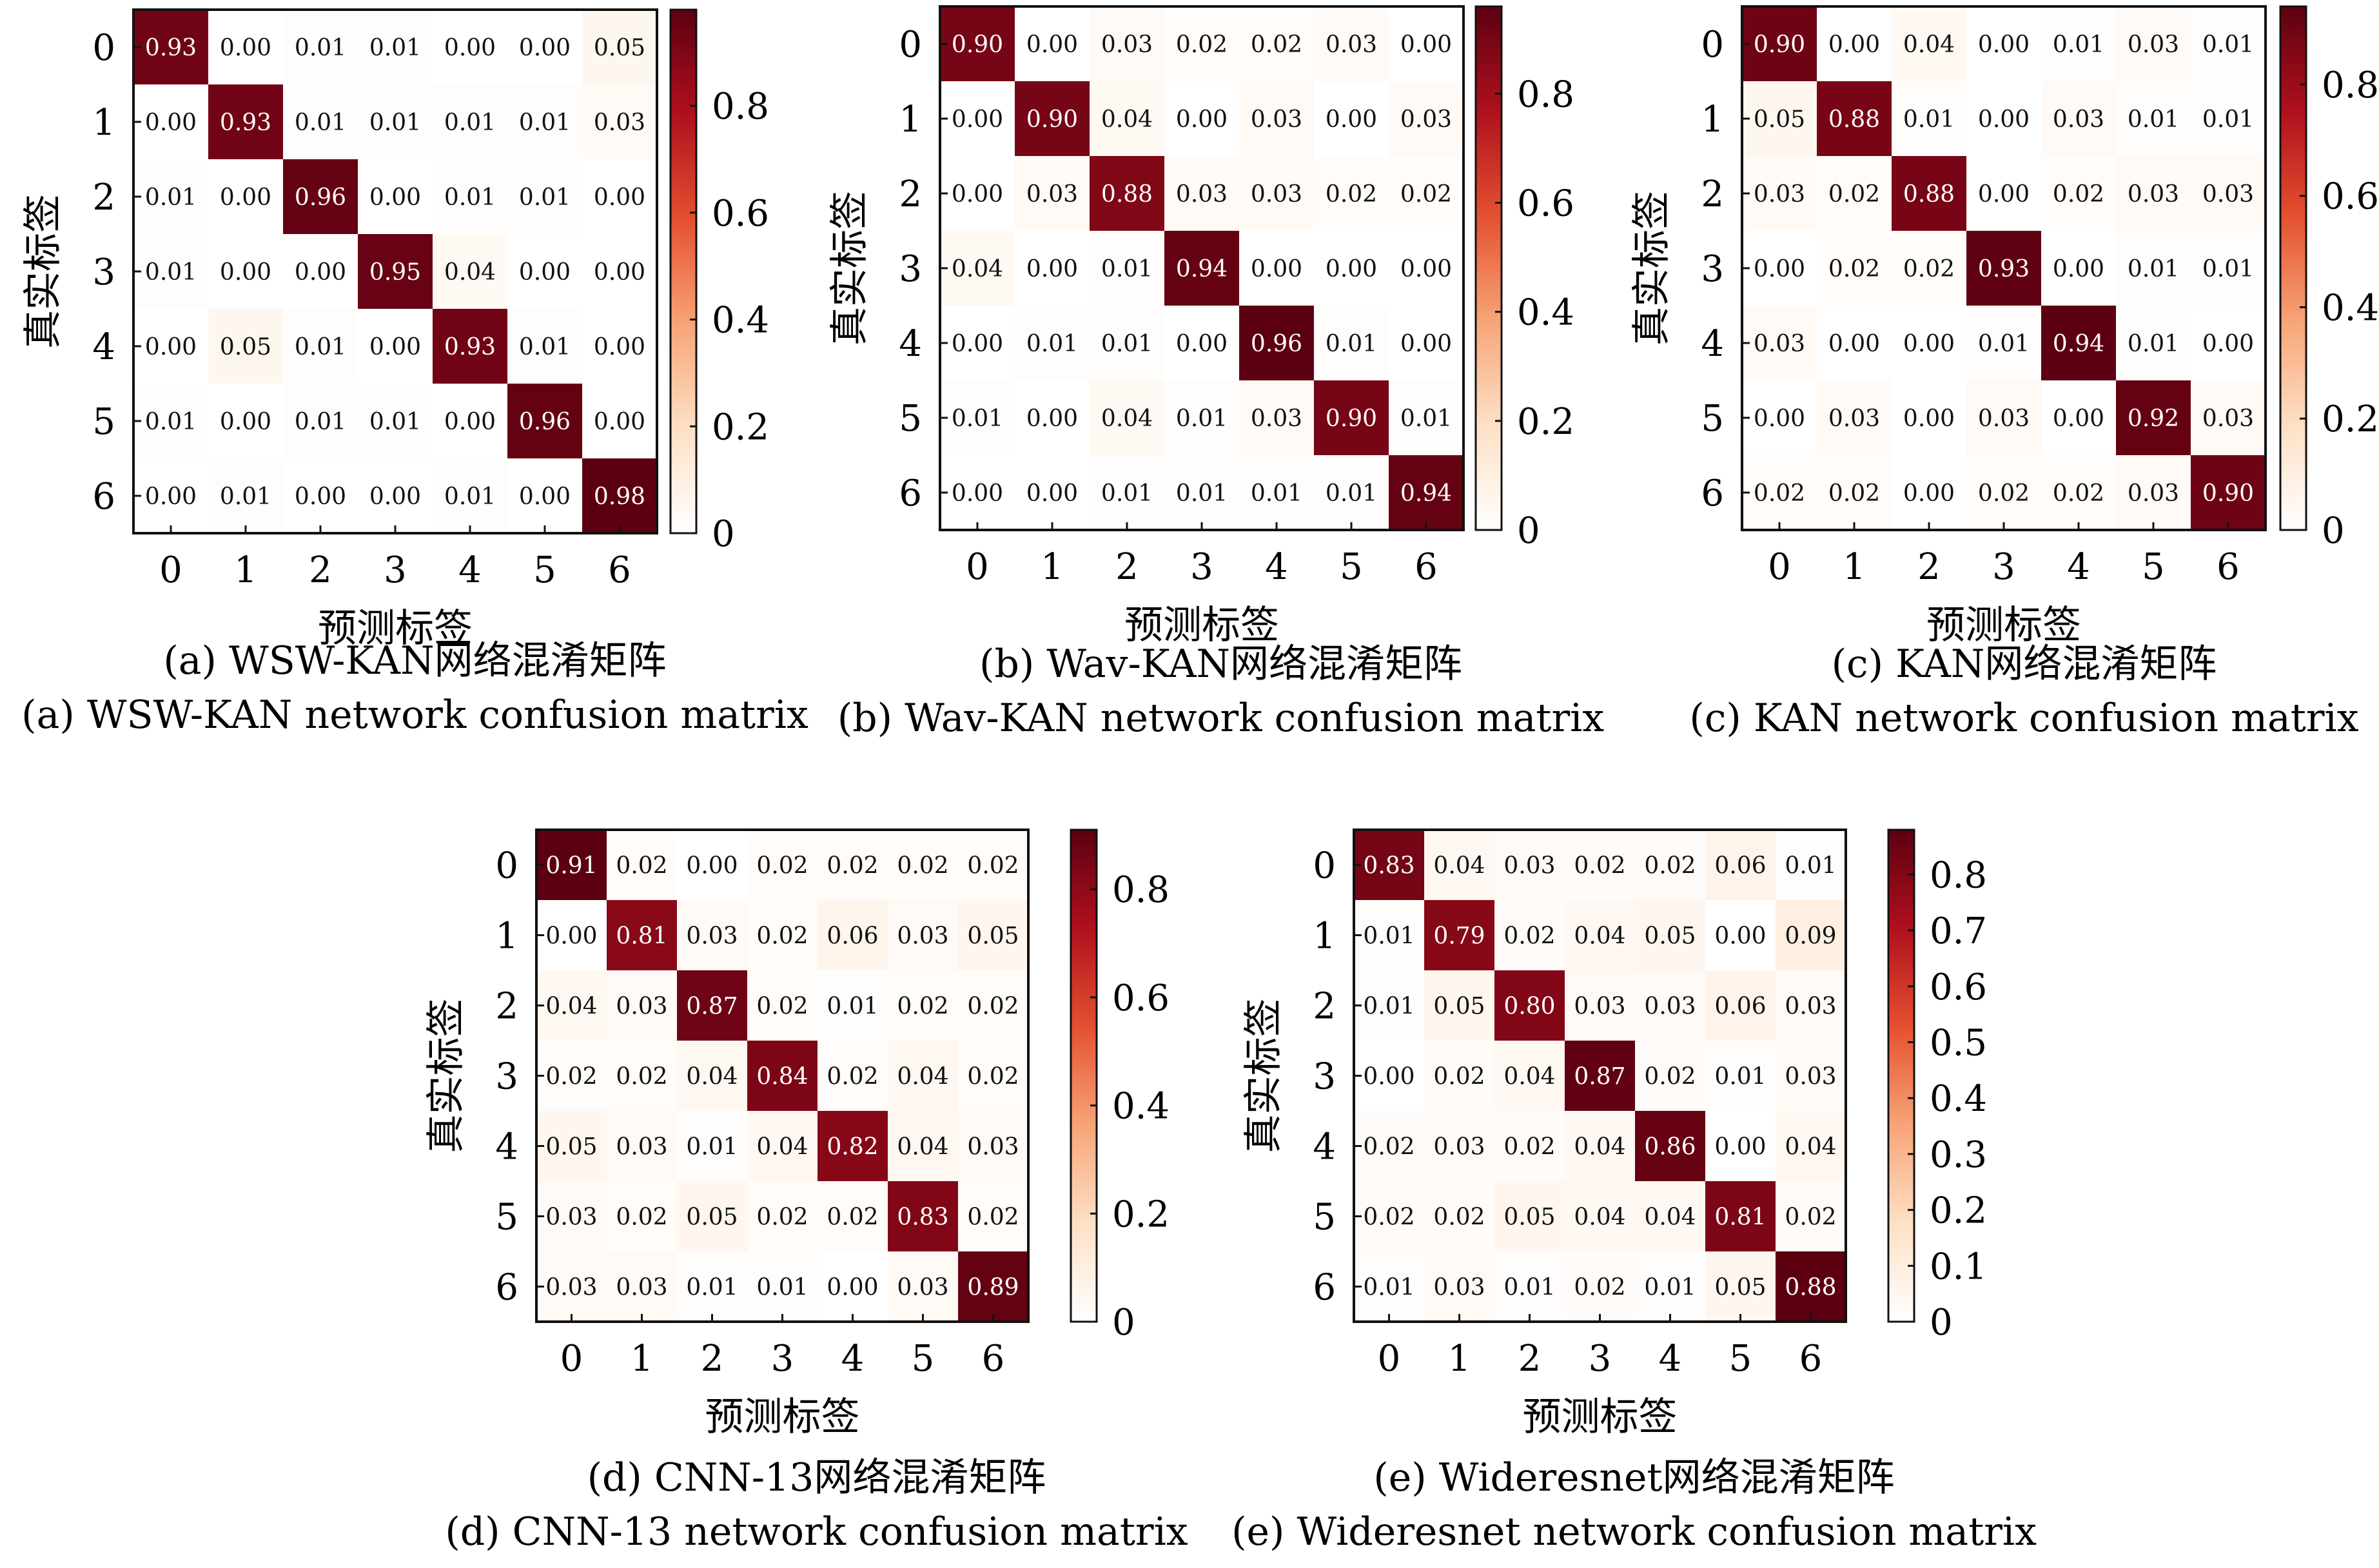 The width and height of the screenshot is (2379, 1568). Describe the element at coordinates (993, 1288) in the screenshot. I see `cell-value-label: 0.89` at that location.